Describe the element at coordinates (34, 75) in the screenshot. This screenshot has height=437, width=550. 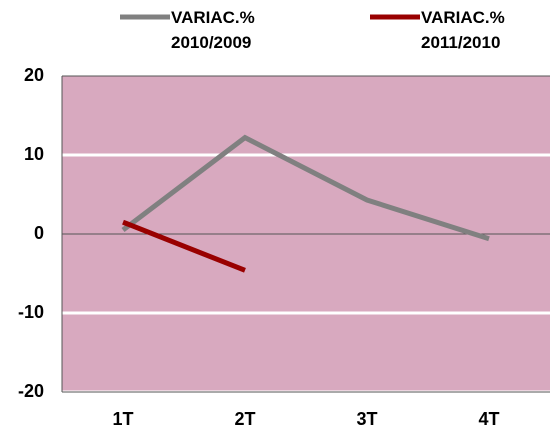
I see `y-tick-label: 20` at that location.